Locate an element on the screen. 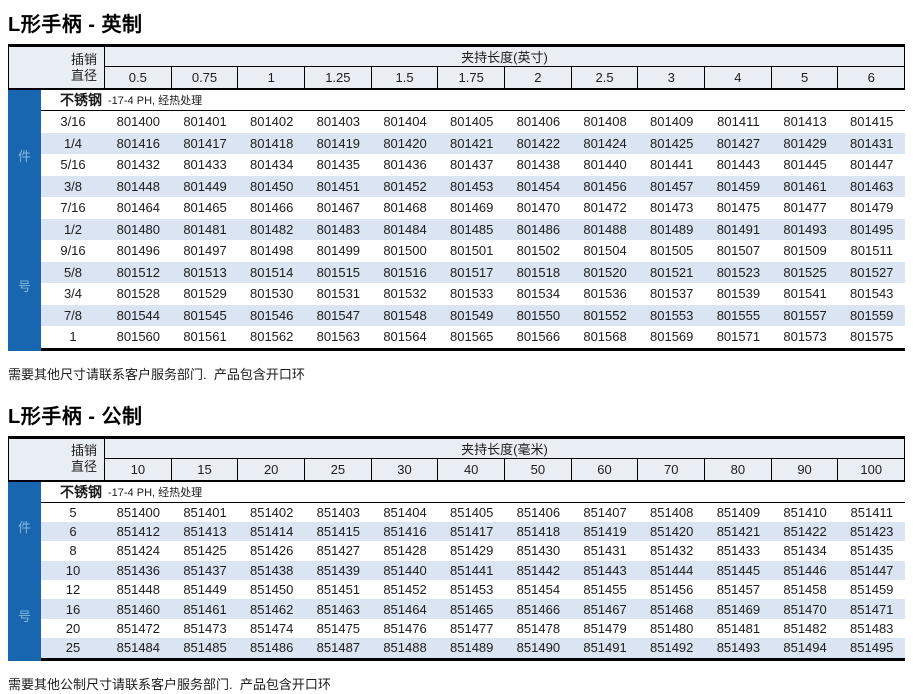 The width and height of the screenshot is (913, 694). page-title-metric: L形手柄 - 公制 is located at coordinates (75, 416).